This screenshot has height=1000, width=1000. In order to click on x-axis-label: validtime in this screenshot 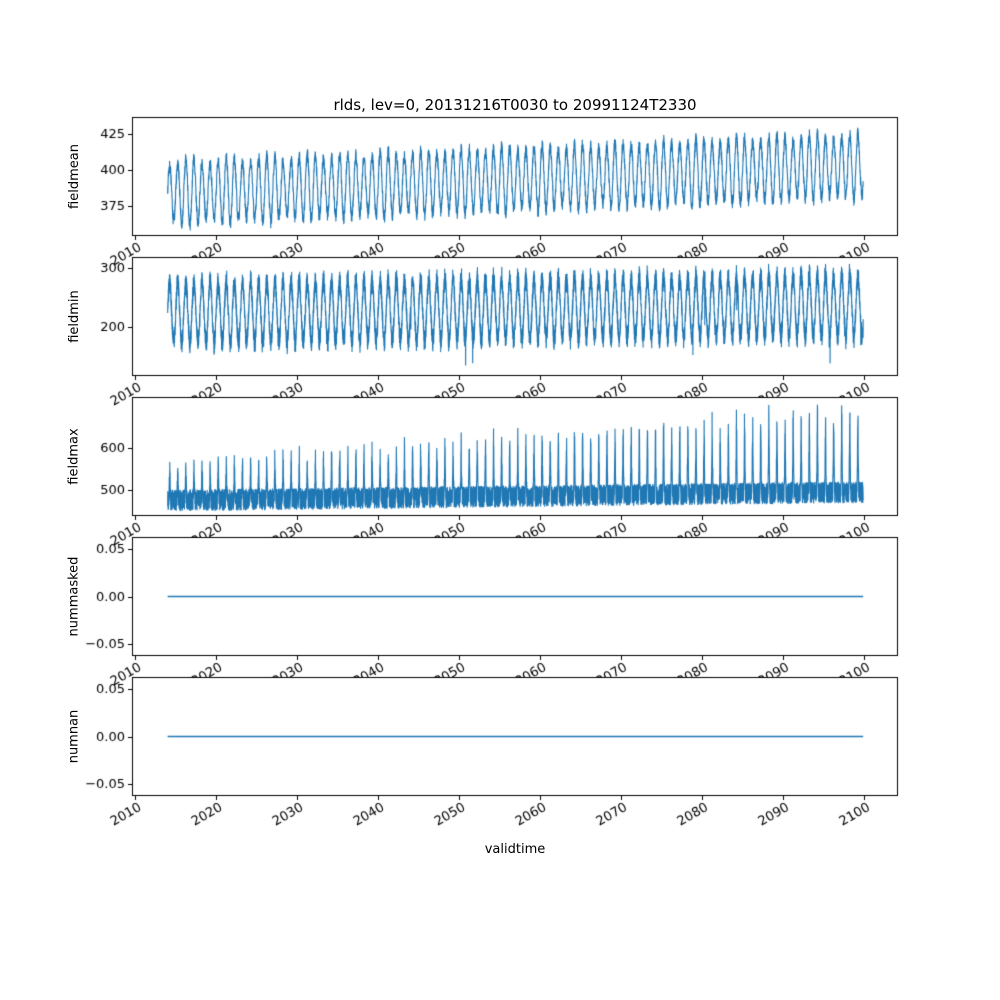, I will do `click(515, 849)`.